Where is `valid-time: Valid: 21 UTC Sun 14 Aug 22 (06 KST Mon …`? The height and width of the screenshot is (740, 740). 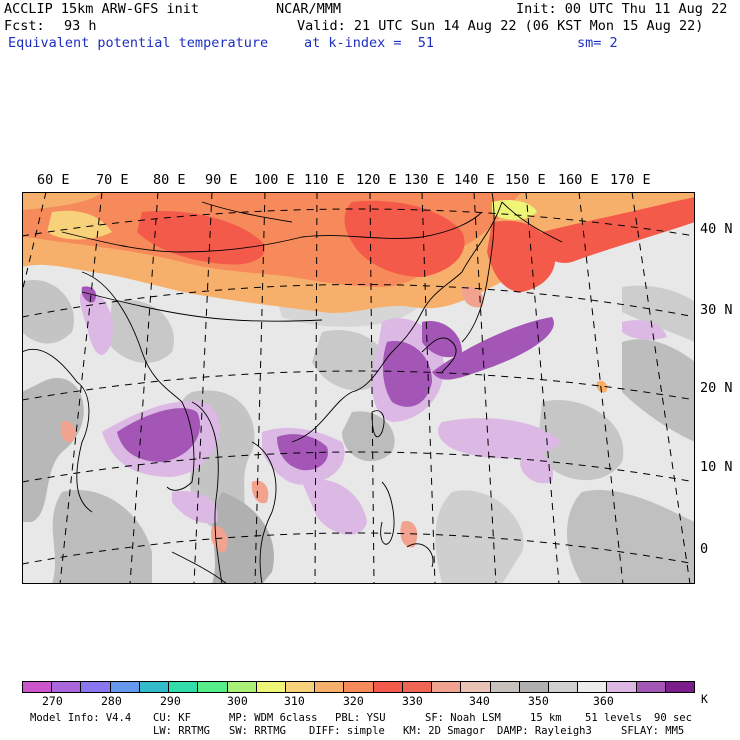
valid-time: Valid: 21 UTC Sun 14 Aug 22 (06 KST Mon … is located at coordinates (500, 26).